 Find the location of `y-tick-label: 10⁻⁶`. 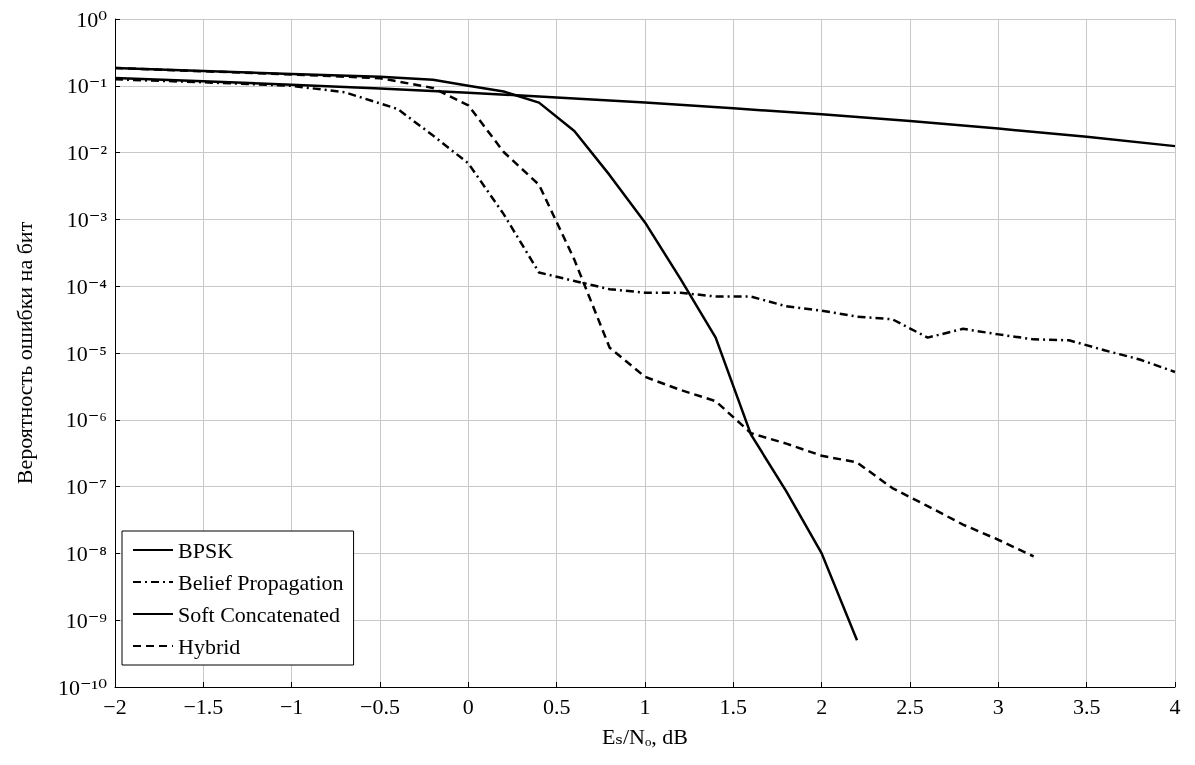

y-tick-label: 10⁻⁶ is located at coordinates (86, 420).